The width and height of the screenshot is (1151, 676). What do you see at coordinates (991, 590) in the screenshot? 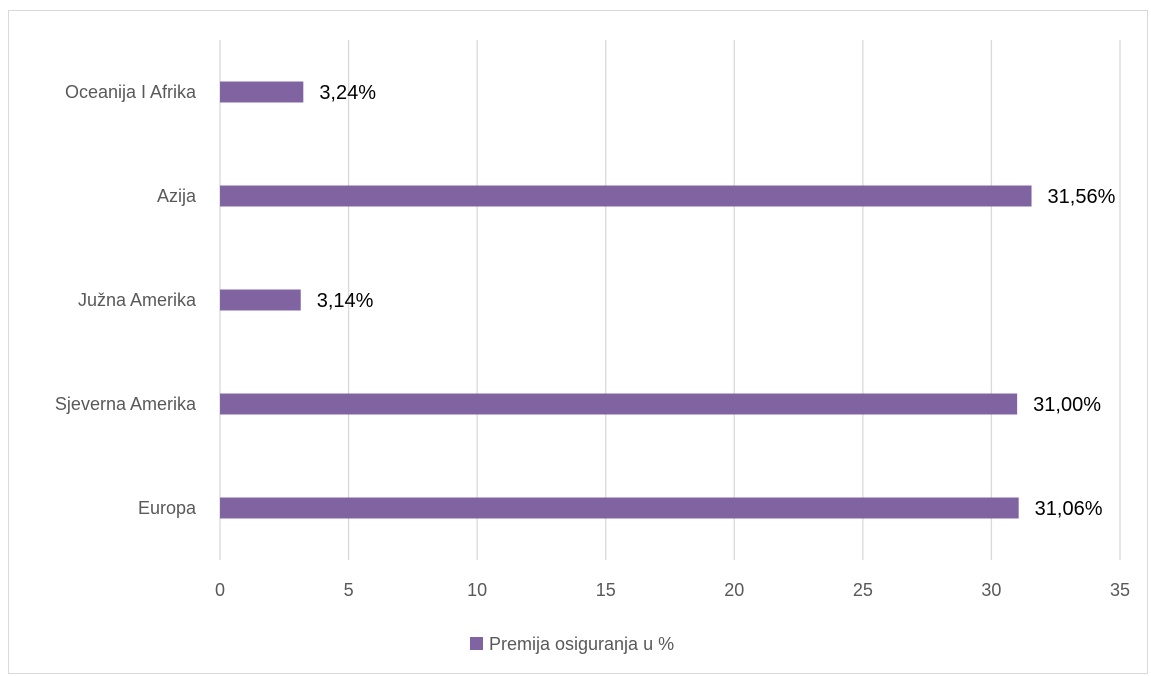
I see `x-tick-label: 30` at bounding box center [991, 590].